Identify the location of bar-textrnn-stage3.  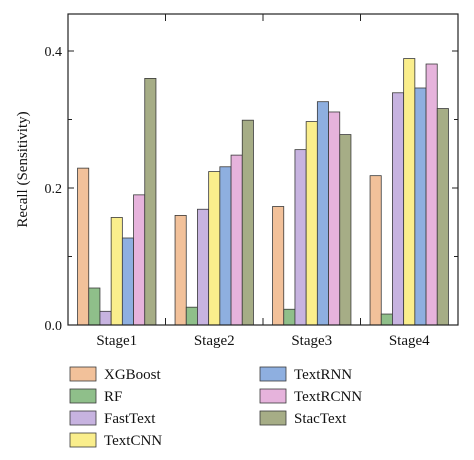
(322, 213).